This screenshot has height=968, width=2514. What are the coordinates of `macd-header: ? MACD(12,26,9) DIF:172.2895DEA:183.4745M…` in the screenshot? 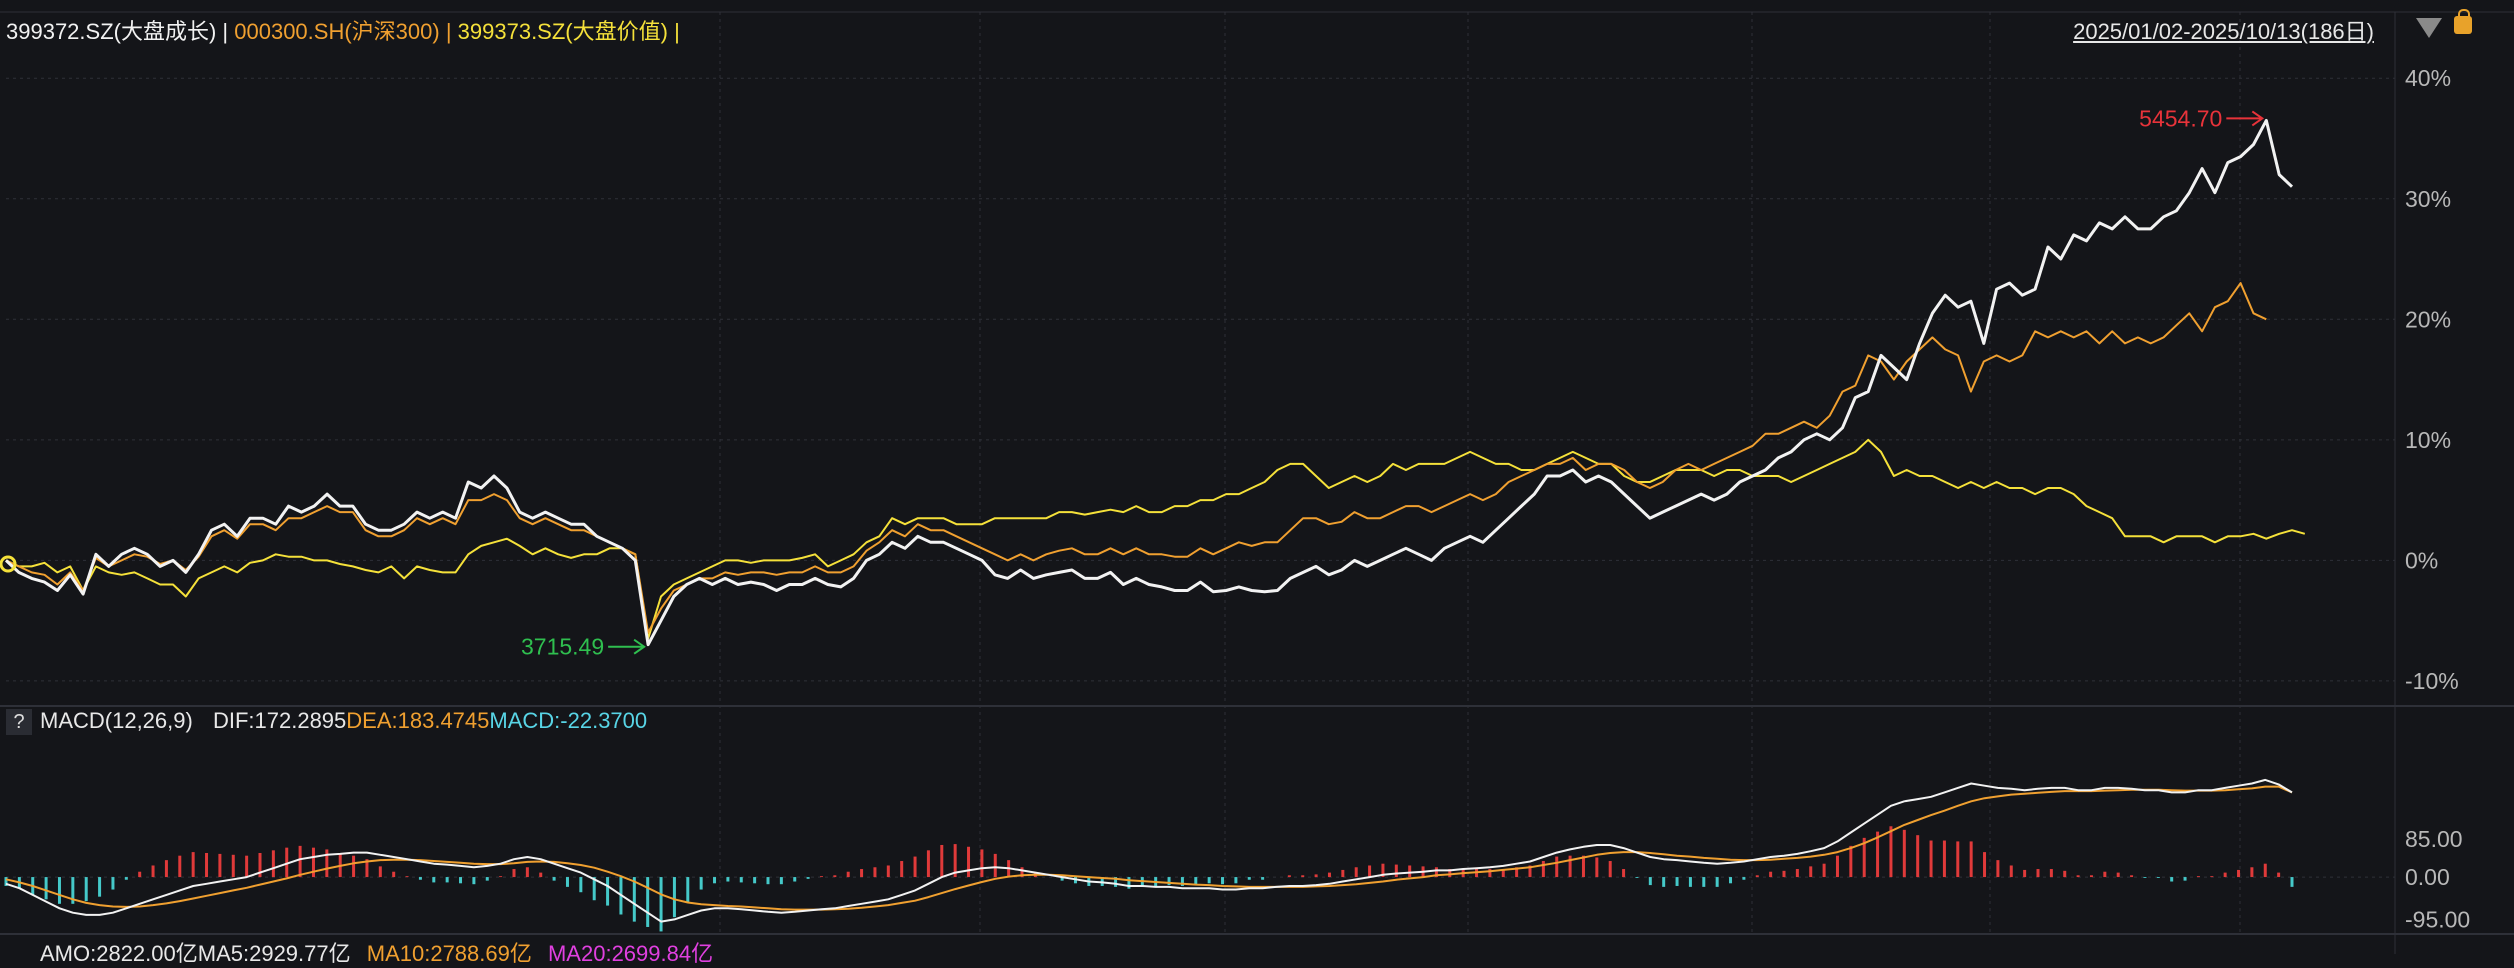 It's located at (326, 721).